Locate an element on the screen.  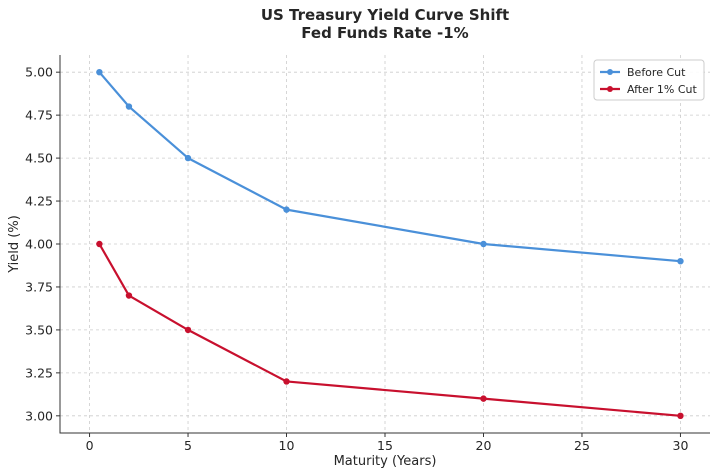
legend-box is located at coordinates (649, 80).